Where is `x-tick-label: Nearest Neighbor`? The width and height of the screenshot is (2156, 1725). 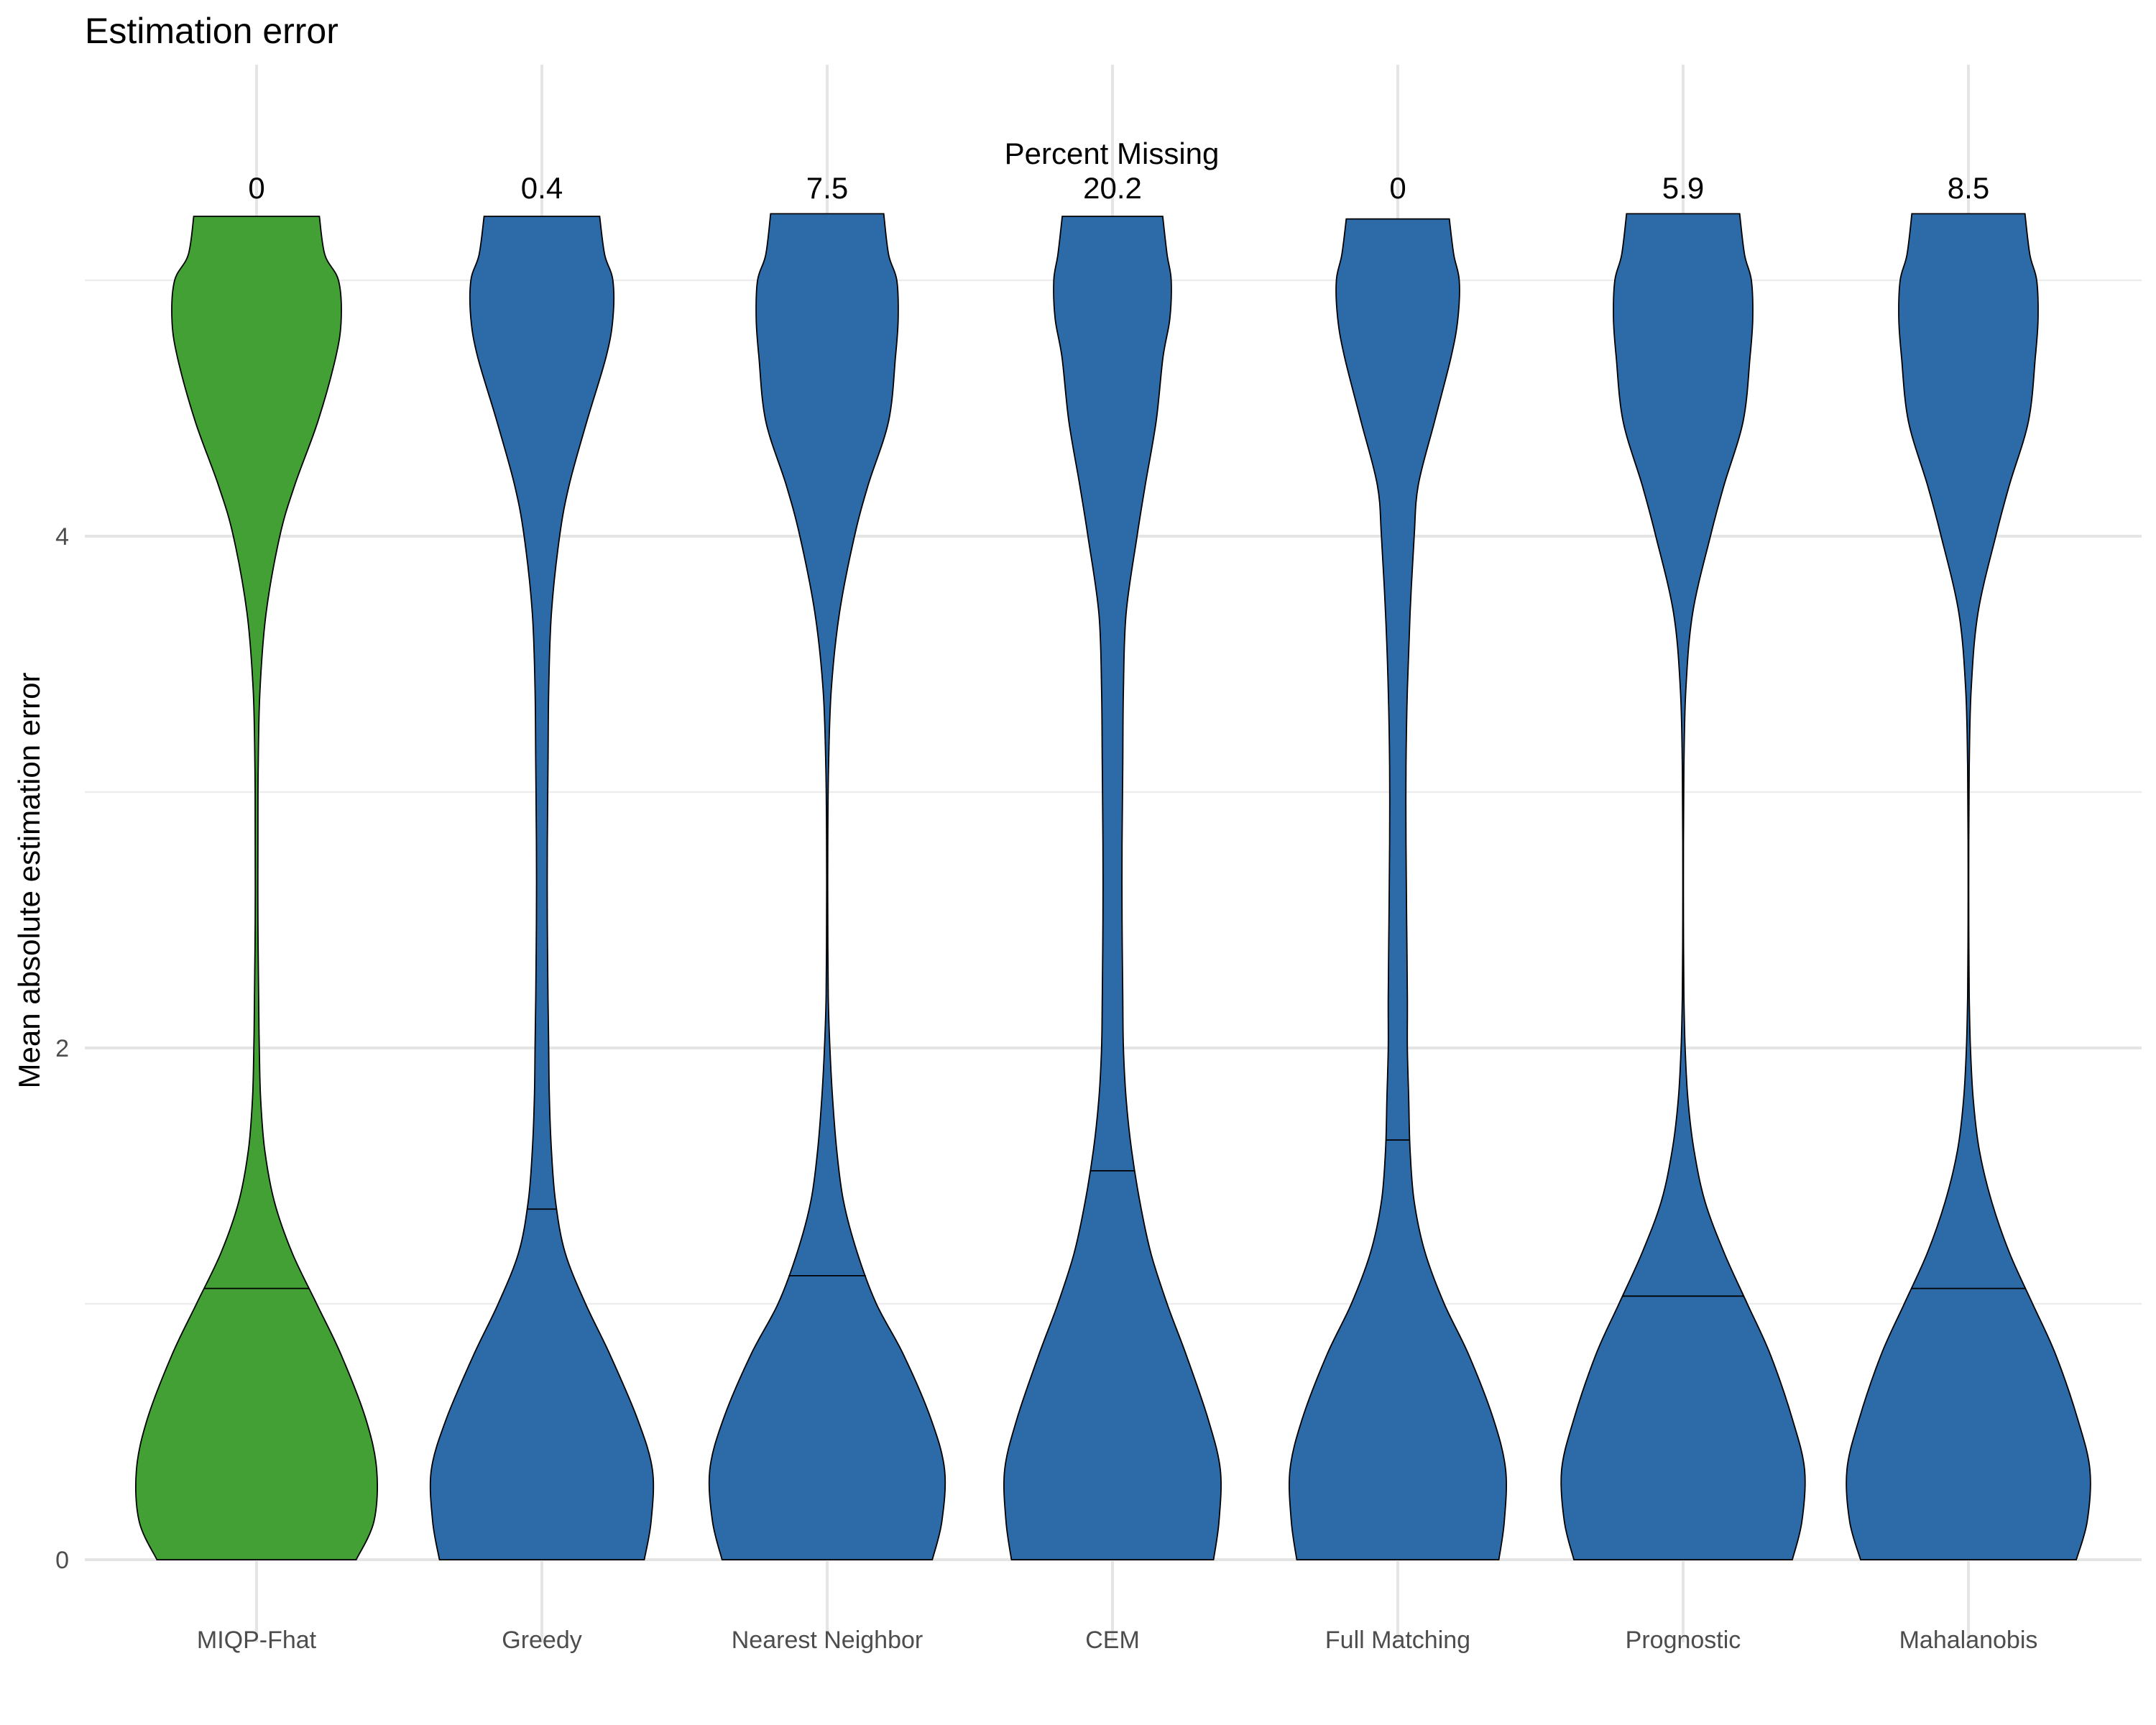
x-tick-label: Nearest Neighbor is located at coordinates (828, 1640).